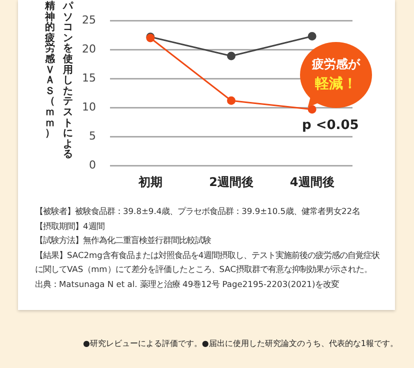  What do you see at coordinates (89, 107) in the screenshot?
I see `y-tick-label: 10` at bounding box center [89, 107].